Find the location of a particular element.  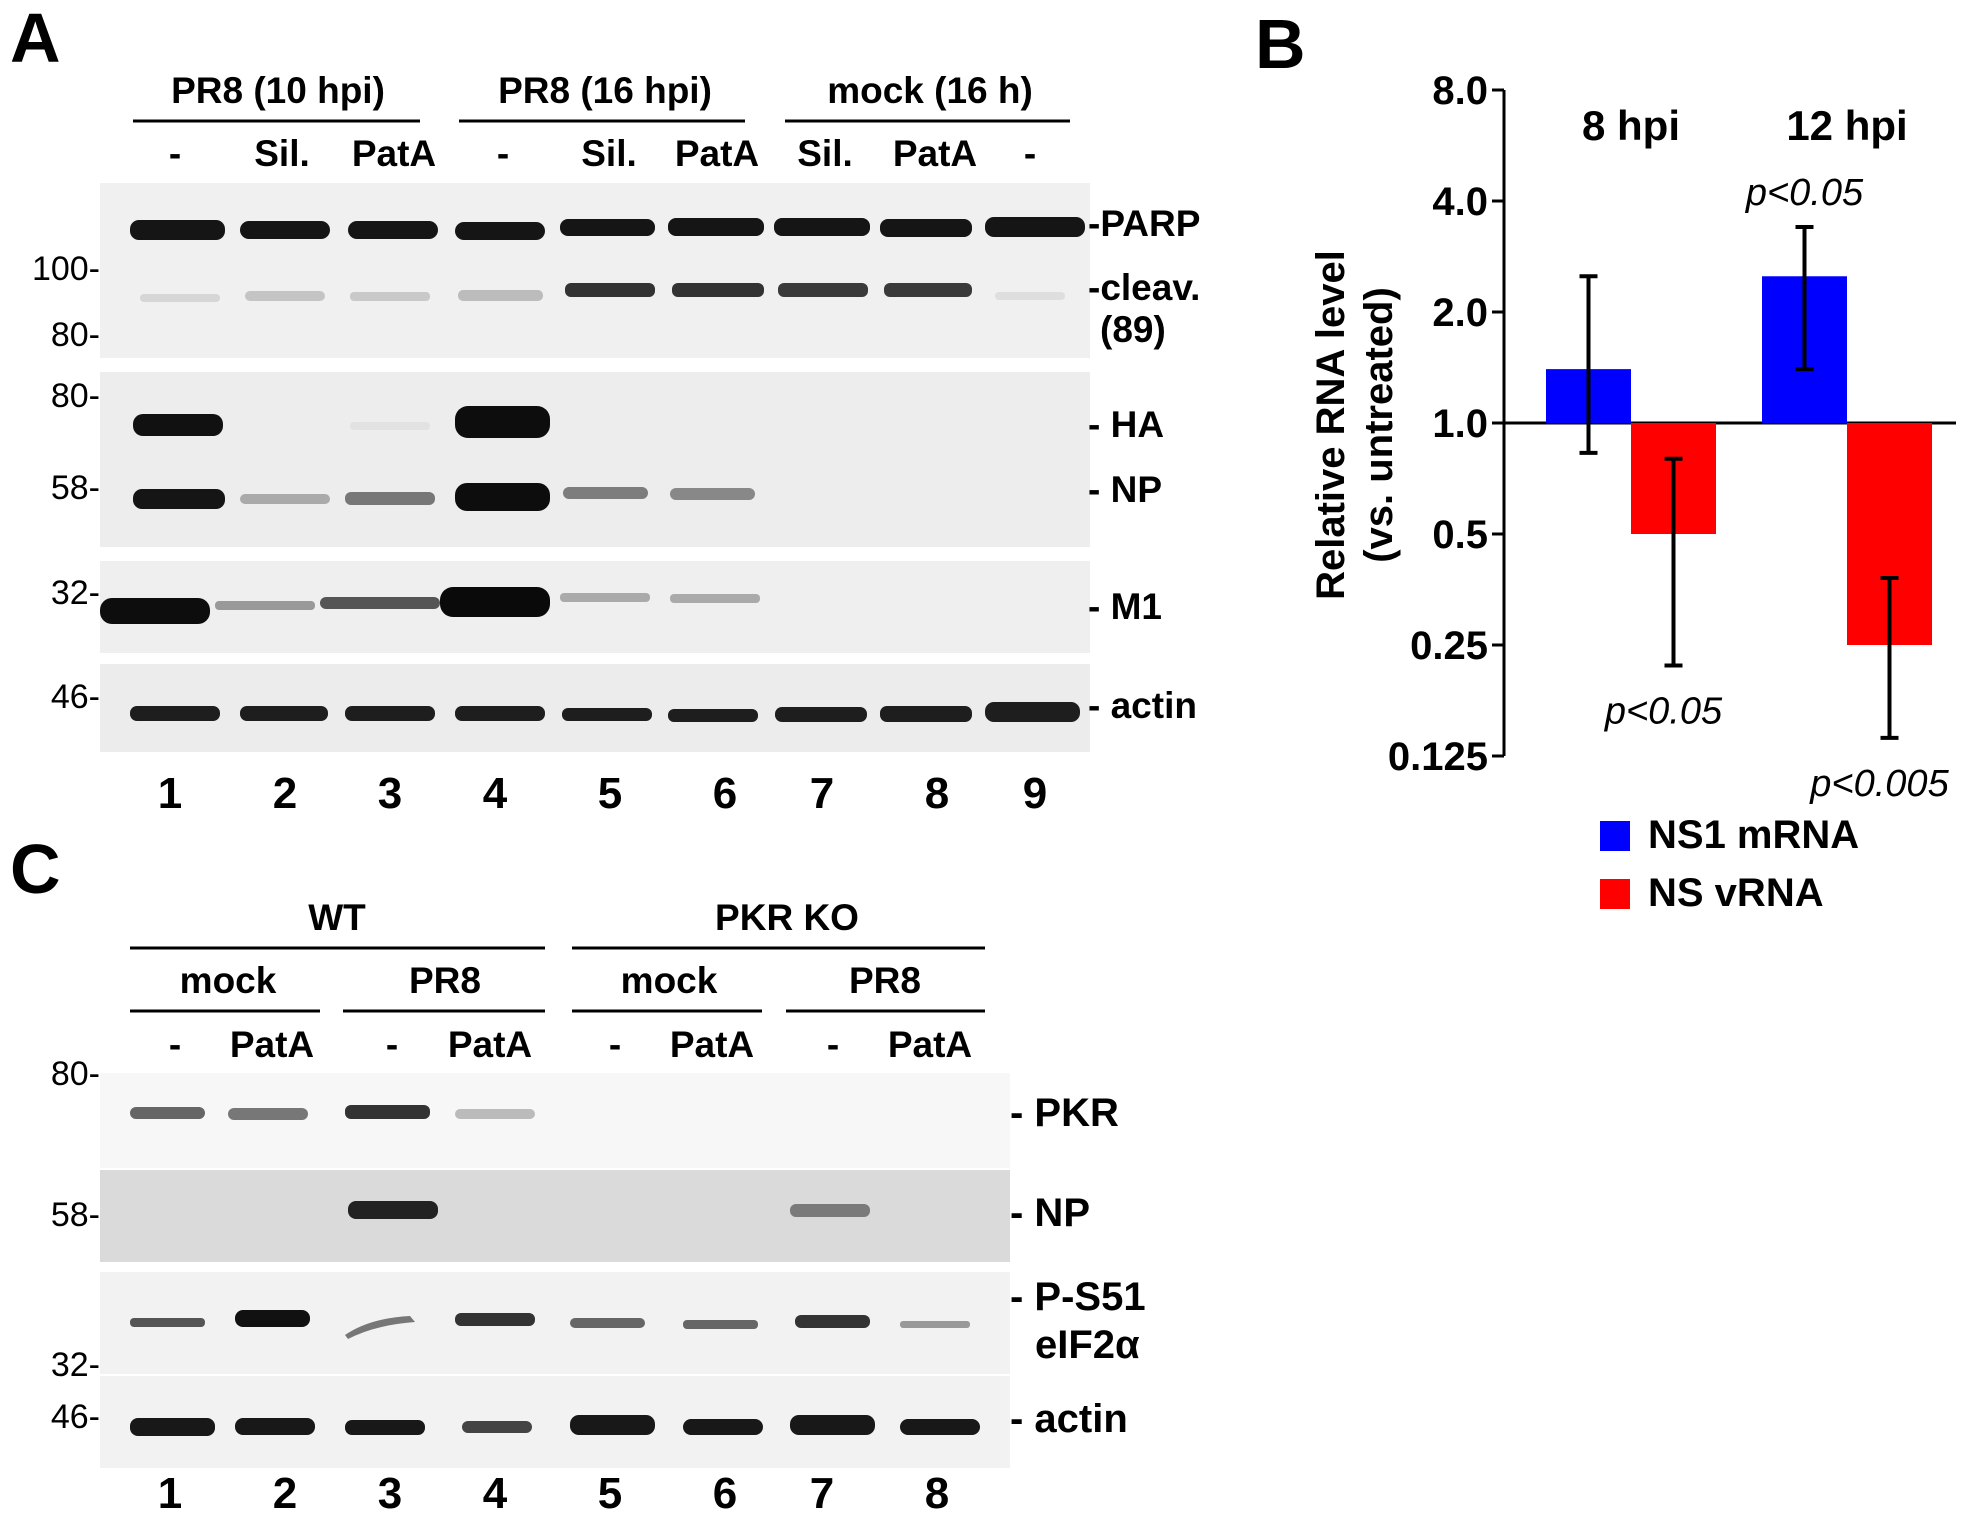

y-tick-label: 0.125 is located at coordinates (1438, 757).